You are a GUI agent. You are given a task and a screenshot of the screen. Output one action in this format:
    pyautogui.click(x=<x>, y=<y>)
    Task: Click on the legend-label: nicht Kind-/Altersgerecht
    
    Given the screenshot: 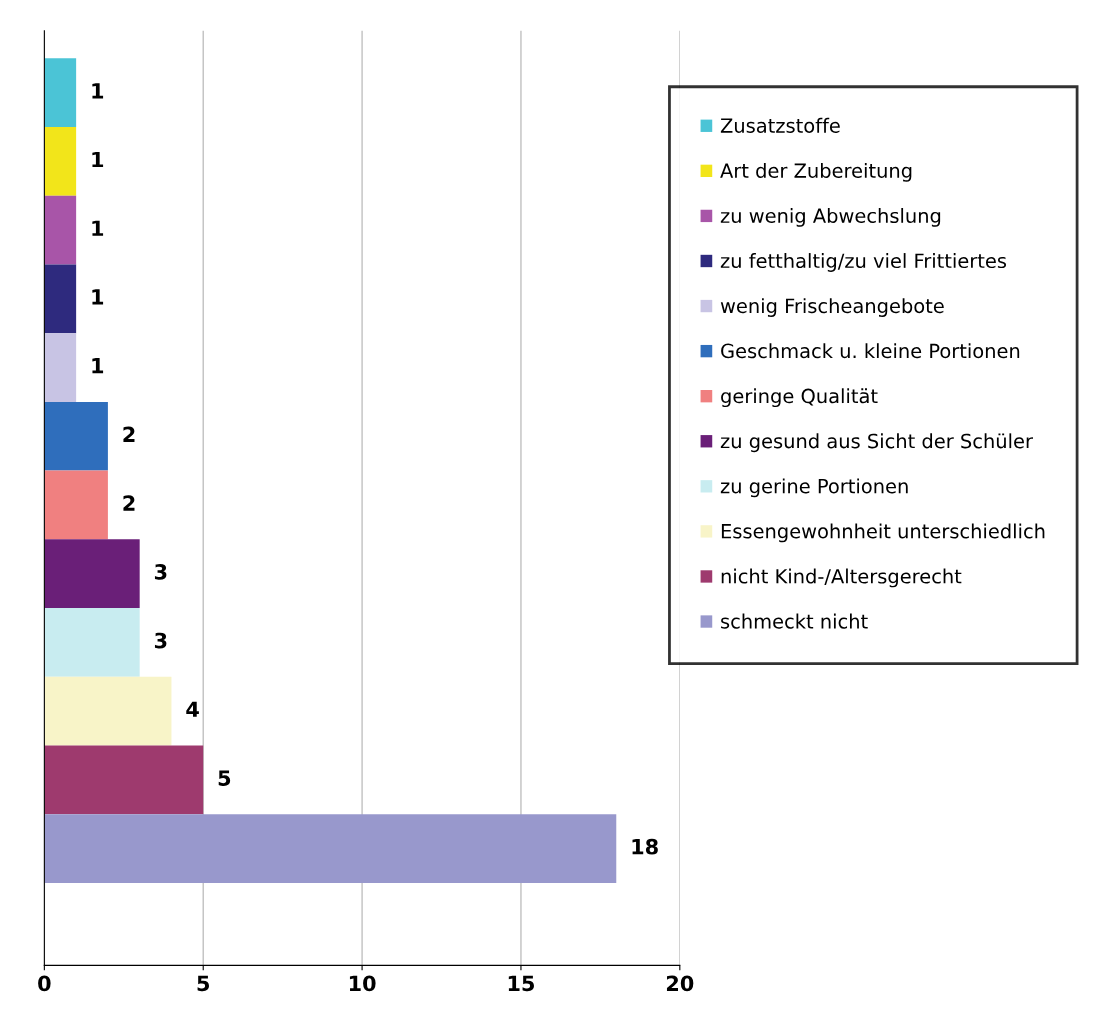 What is the action you would take?
    pyautogui.click(x=841, y=578)
    